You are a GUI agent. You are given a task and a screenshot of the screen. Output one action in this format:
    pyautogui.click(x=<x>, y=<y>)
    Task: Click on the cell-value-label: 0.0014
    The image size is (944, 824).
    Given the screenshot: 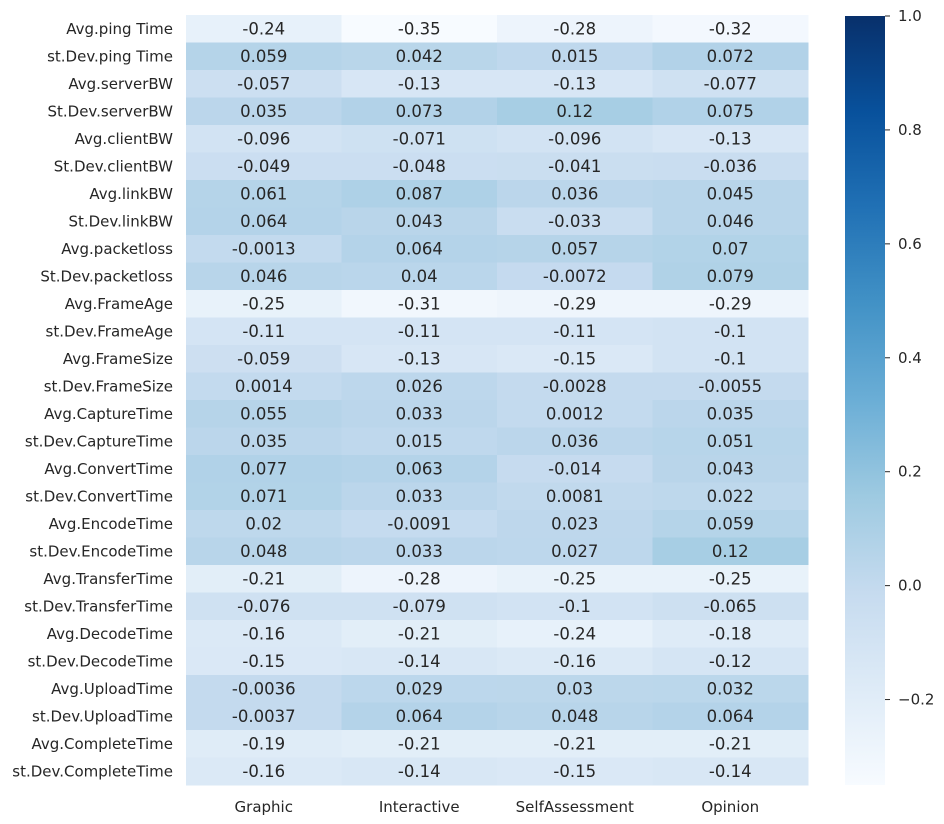 What is the action you would take?
    pyautogui.click(x=264, y=386)
    